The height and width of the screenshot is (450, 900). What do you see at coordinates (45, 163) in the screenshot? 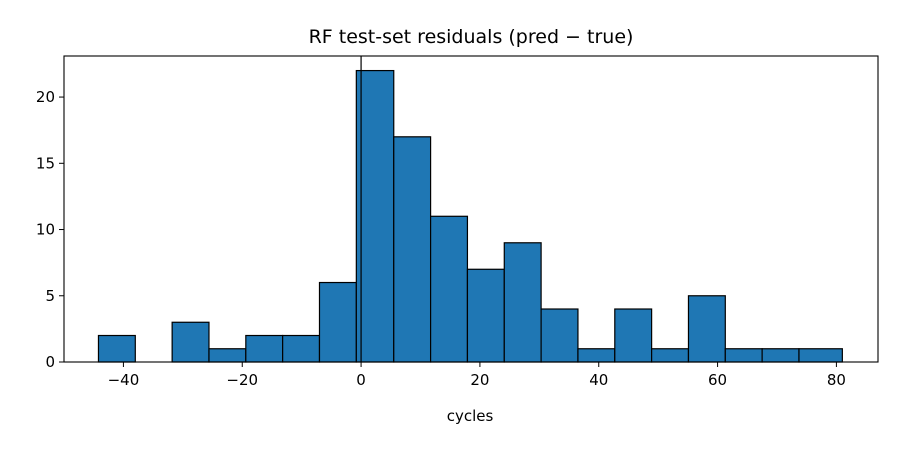
I see `y-tick-label: 15` at bounding box center [45, 163].